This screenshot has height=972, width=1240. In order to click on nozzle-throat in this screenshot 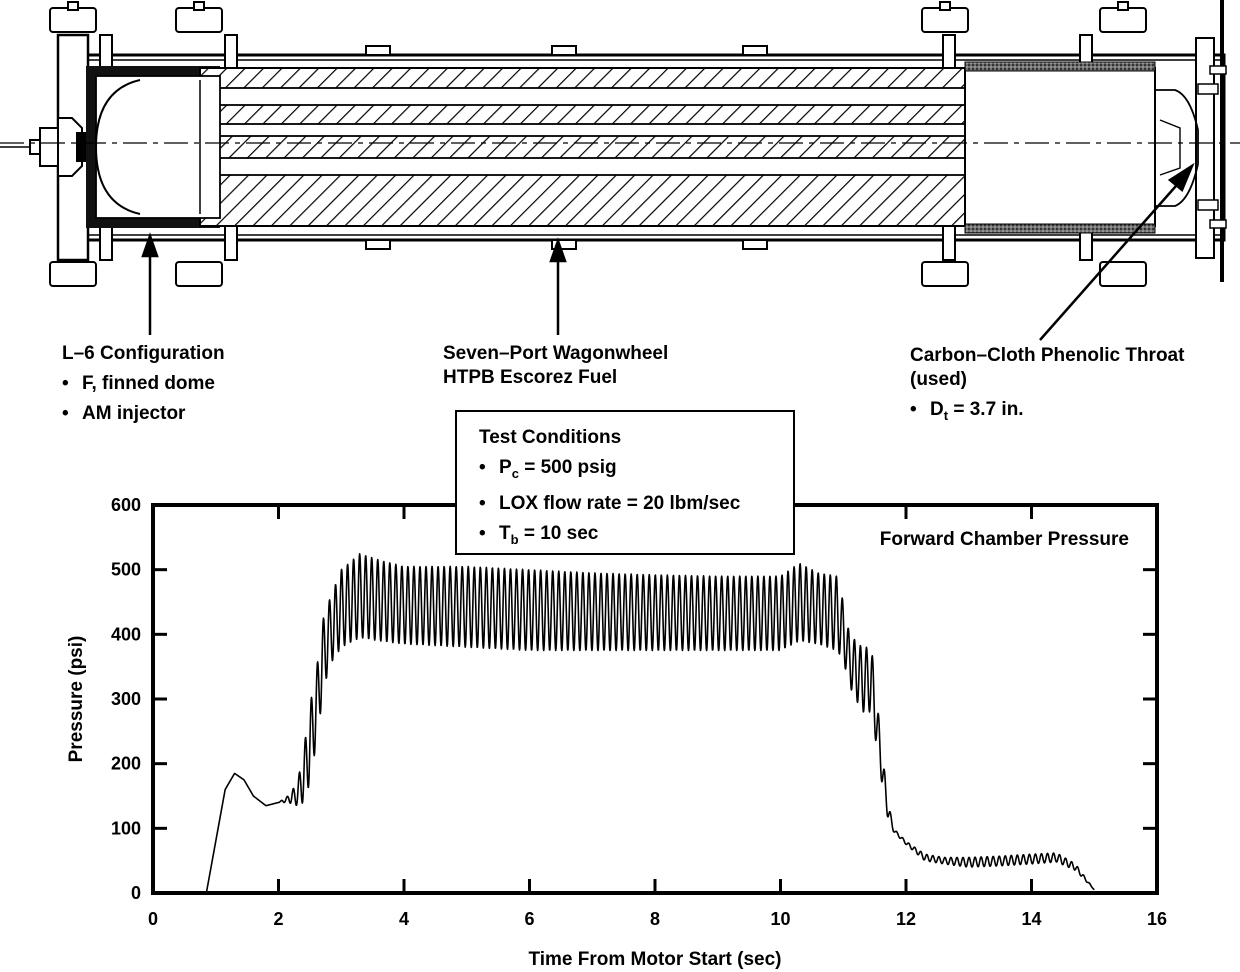, I will do `click(1177, 148)`.